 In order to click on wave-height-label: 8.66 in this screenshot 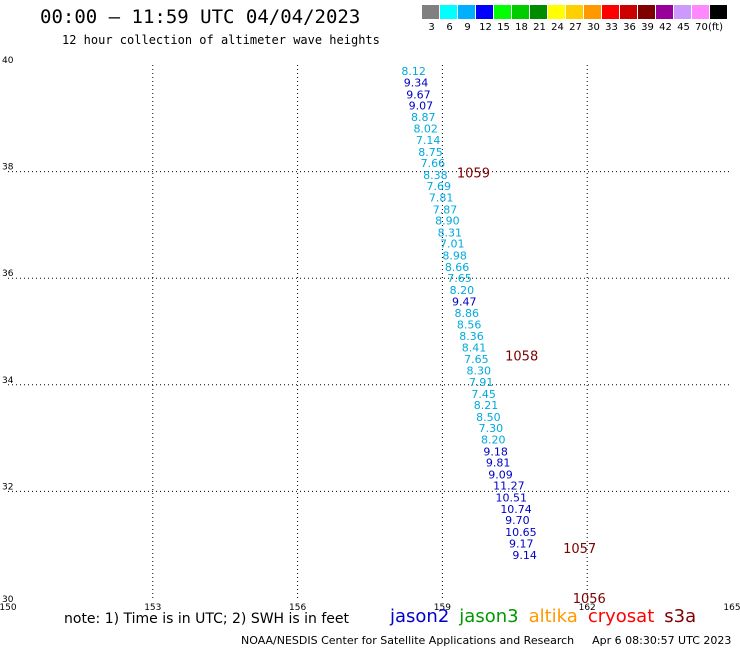, I will do `click(457, 267)`.